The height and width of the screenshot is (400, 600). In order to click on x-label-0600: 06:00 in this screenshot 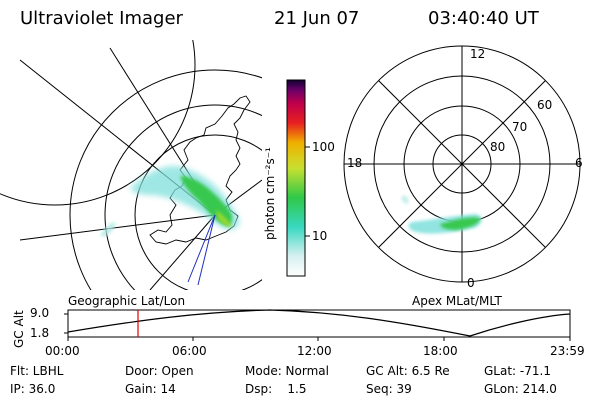, I will do `click(189, 351)`.